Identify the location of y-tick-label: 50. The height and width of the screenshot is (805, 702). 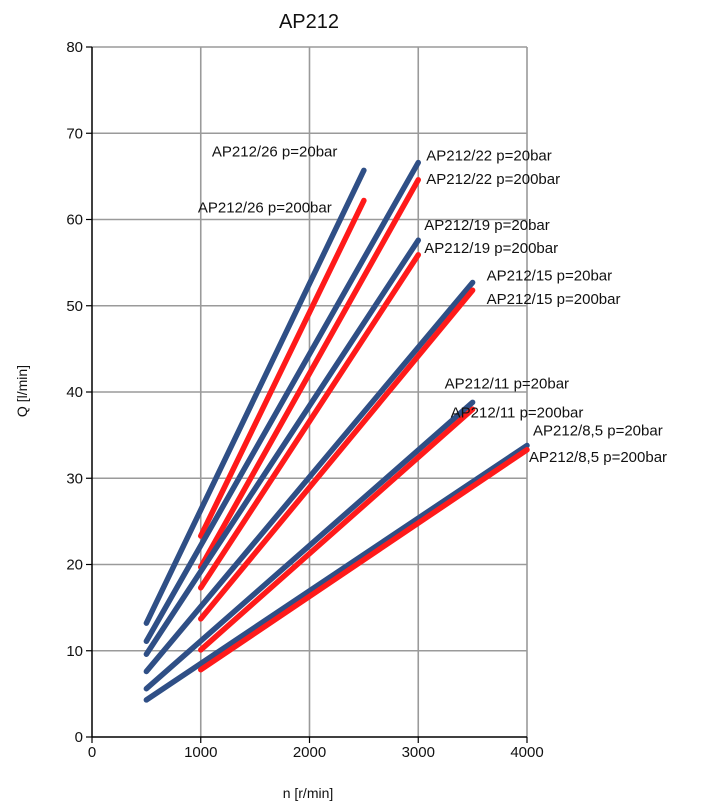
(74, 306).